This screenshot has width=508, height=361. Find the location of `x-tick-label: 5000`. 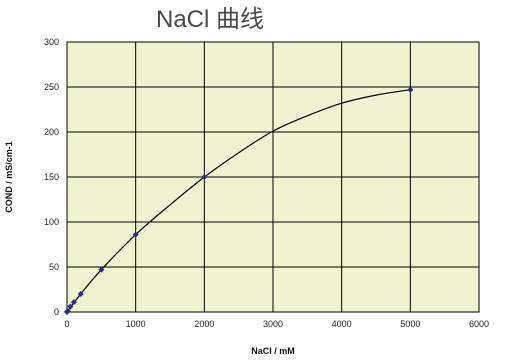

x-tick-label: 5000 is located at coordinates (410, 324).